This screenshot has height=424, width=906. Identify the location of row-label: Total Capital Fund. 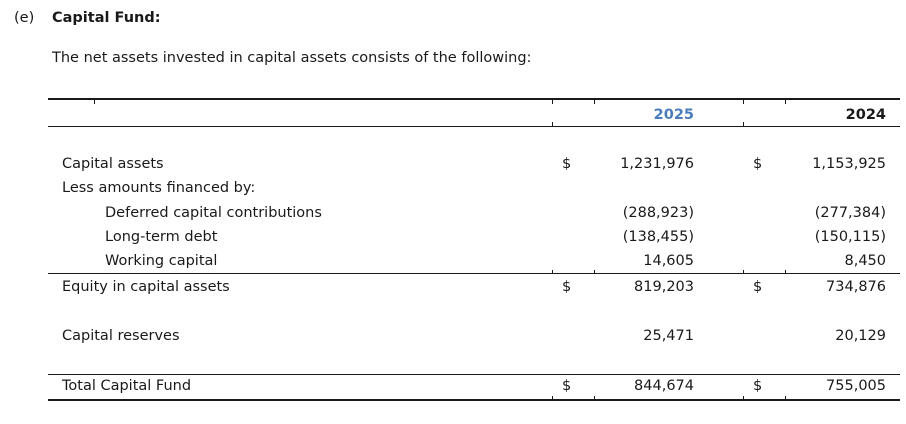
(127, 386).